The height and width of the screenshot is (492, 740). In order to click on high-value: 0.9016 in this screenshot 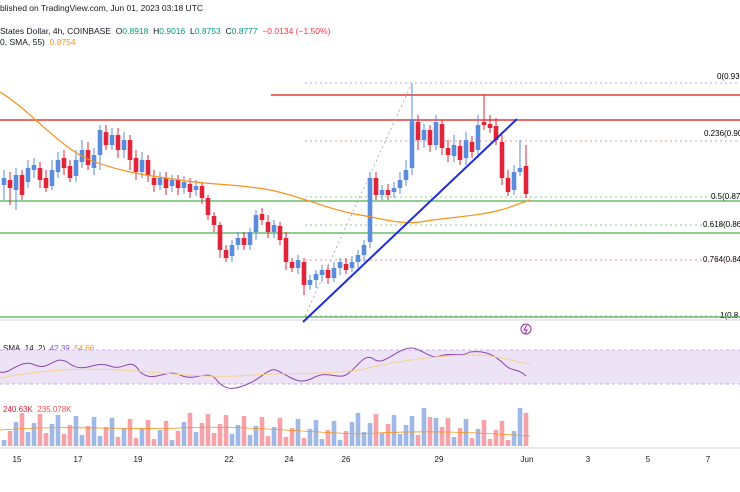, I will do `click(172, 31)`.